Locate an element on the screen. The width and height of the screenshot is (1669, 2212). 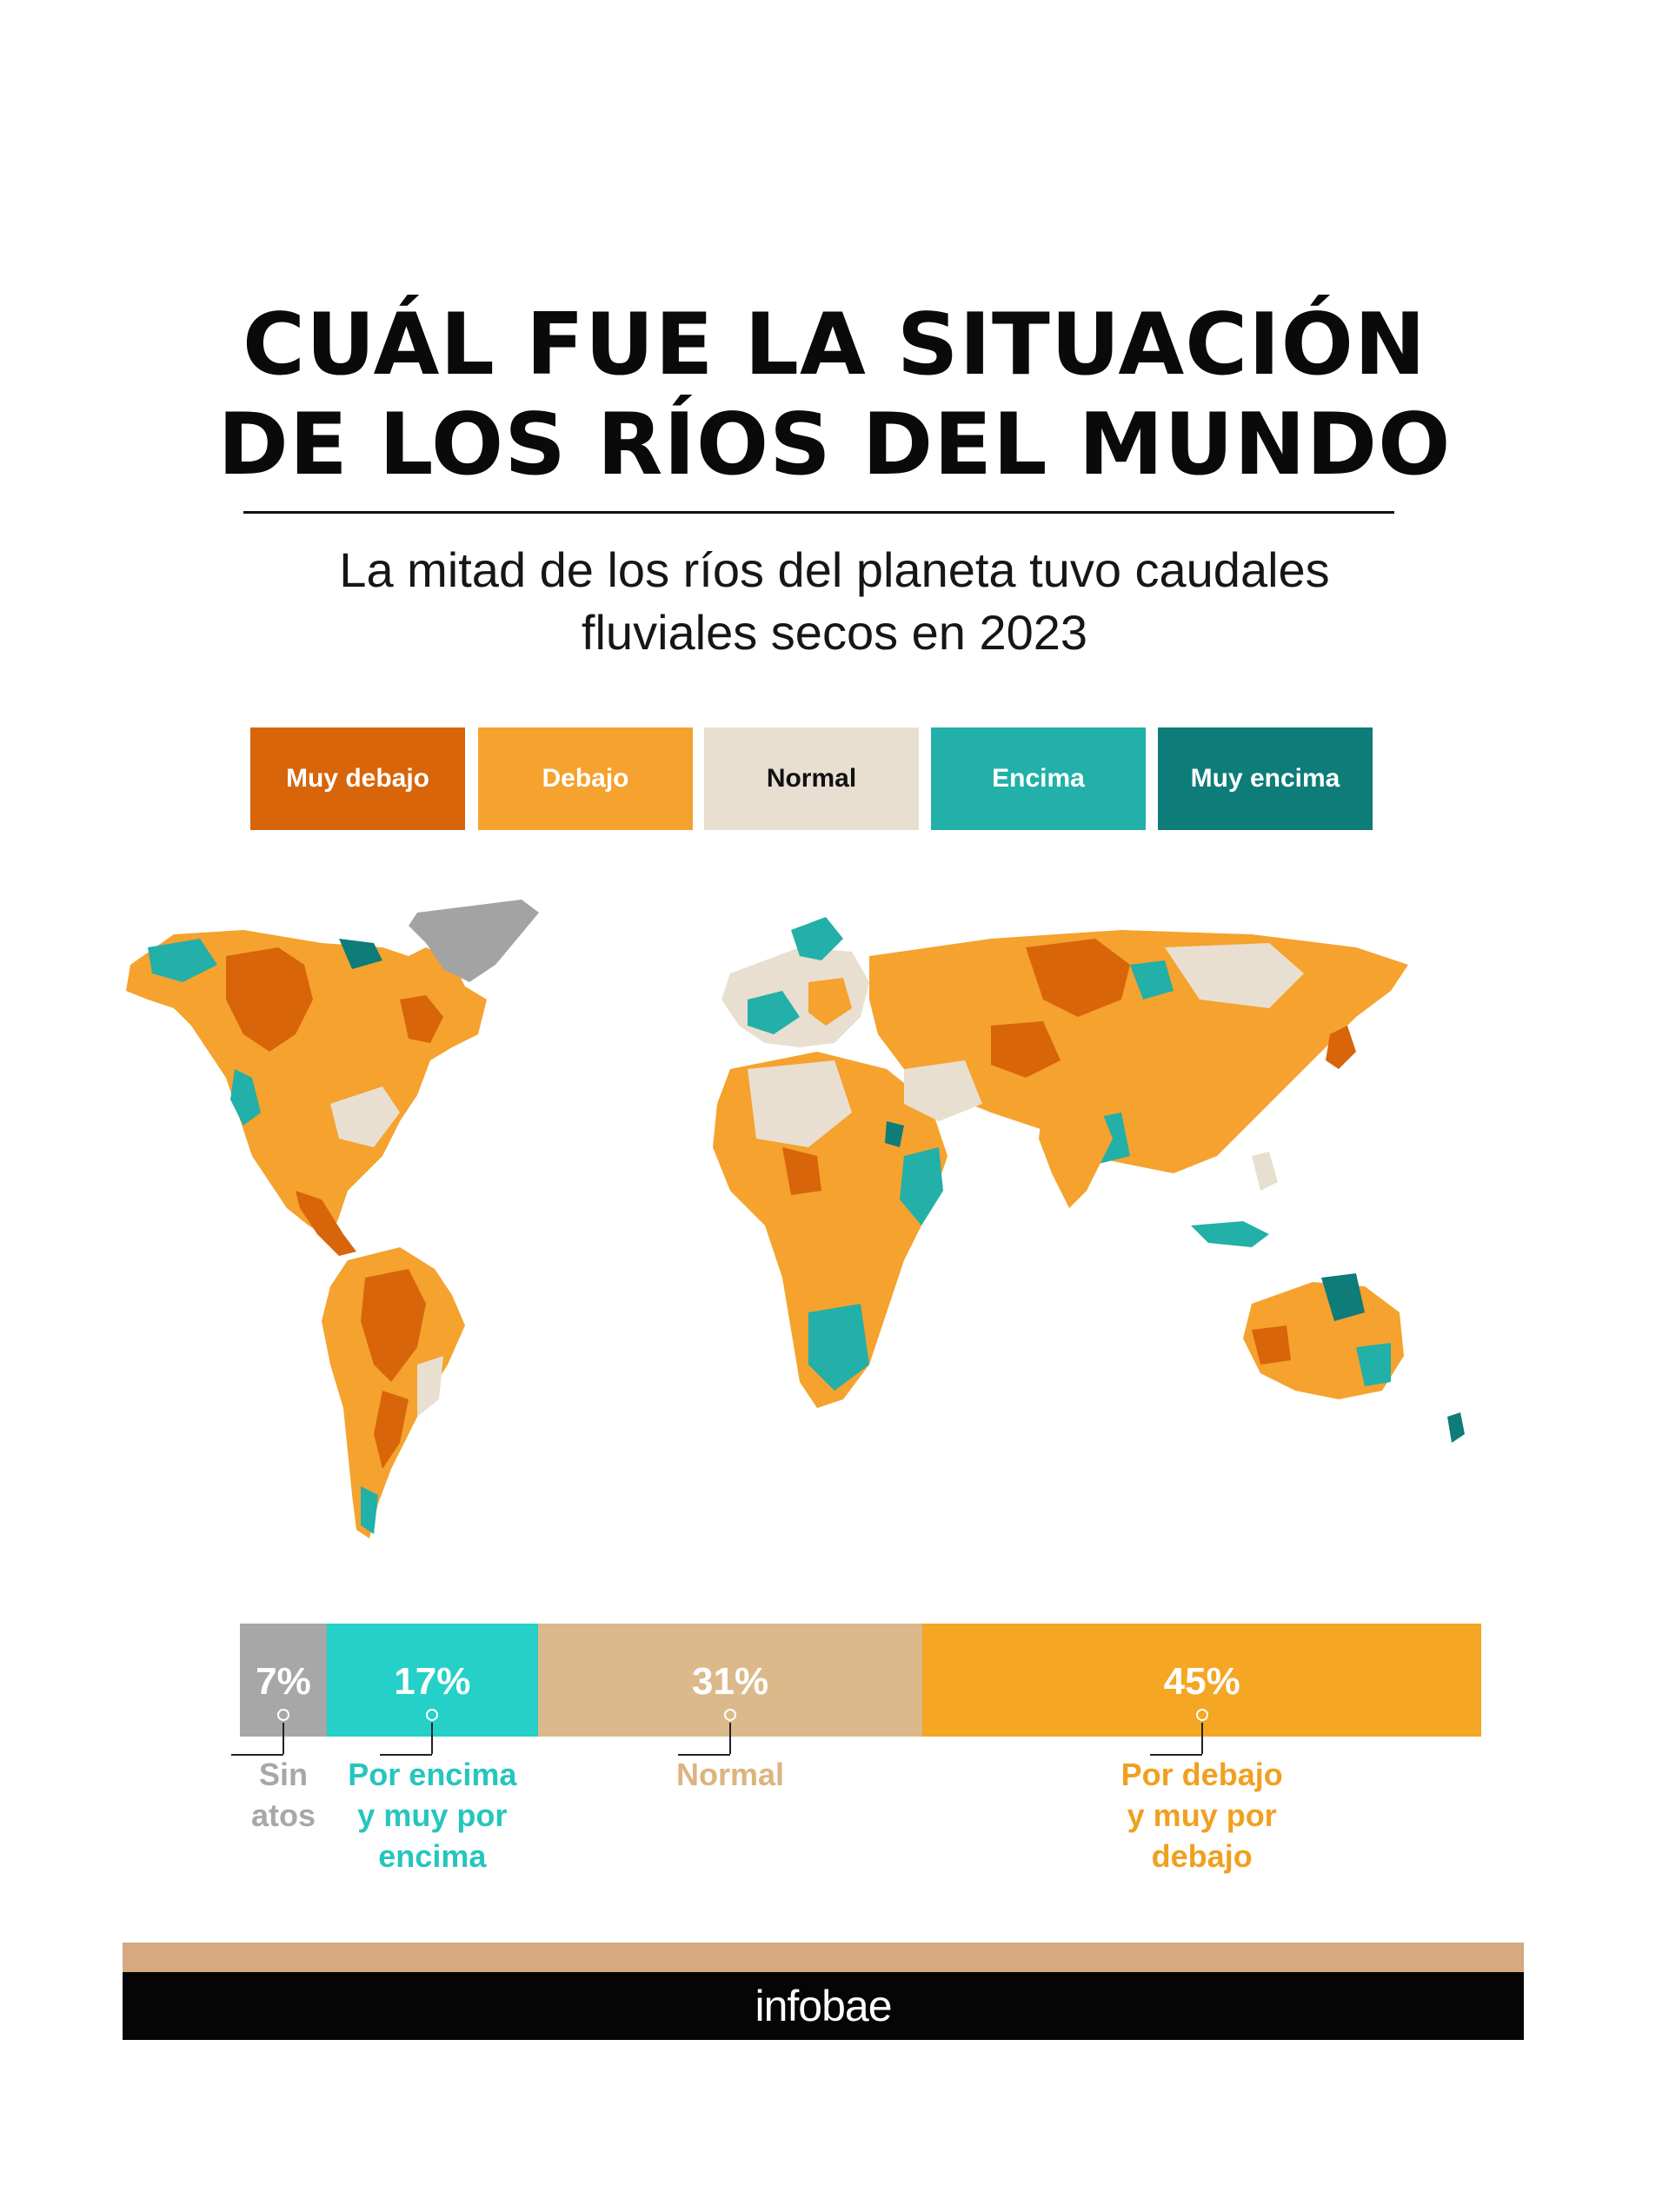
region-north-america-teal is located at coordinates (182, 961).